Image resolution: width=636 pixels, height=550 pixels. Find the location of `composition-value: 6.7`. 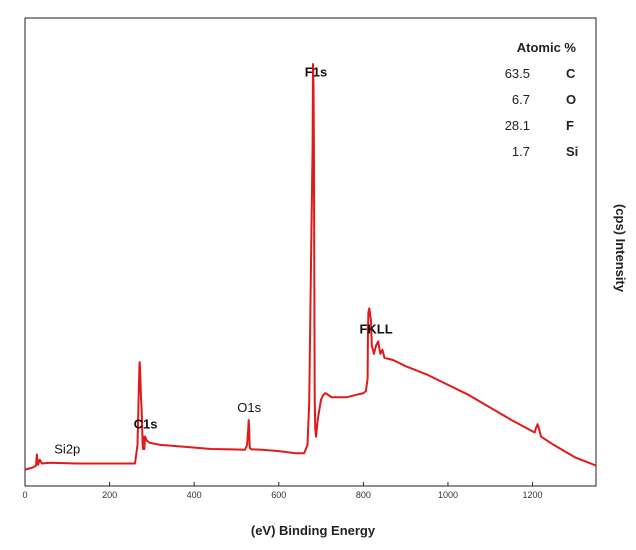

composition-value: 6.7 is located at coordinates (521, 99).